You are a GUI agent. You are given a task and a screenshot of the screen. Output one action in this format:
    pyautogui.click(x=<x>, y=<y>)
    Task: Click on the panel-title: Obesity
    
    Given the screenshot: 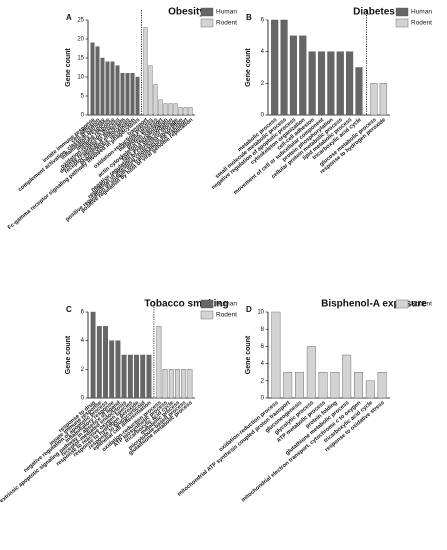 What is the action you would take?
    pyautogui.click(x=186, y=12)
    